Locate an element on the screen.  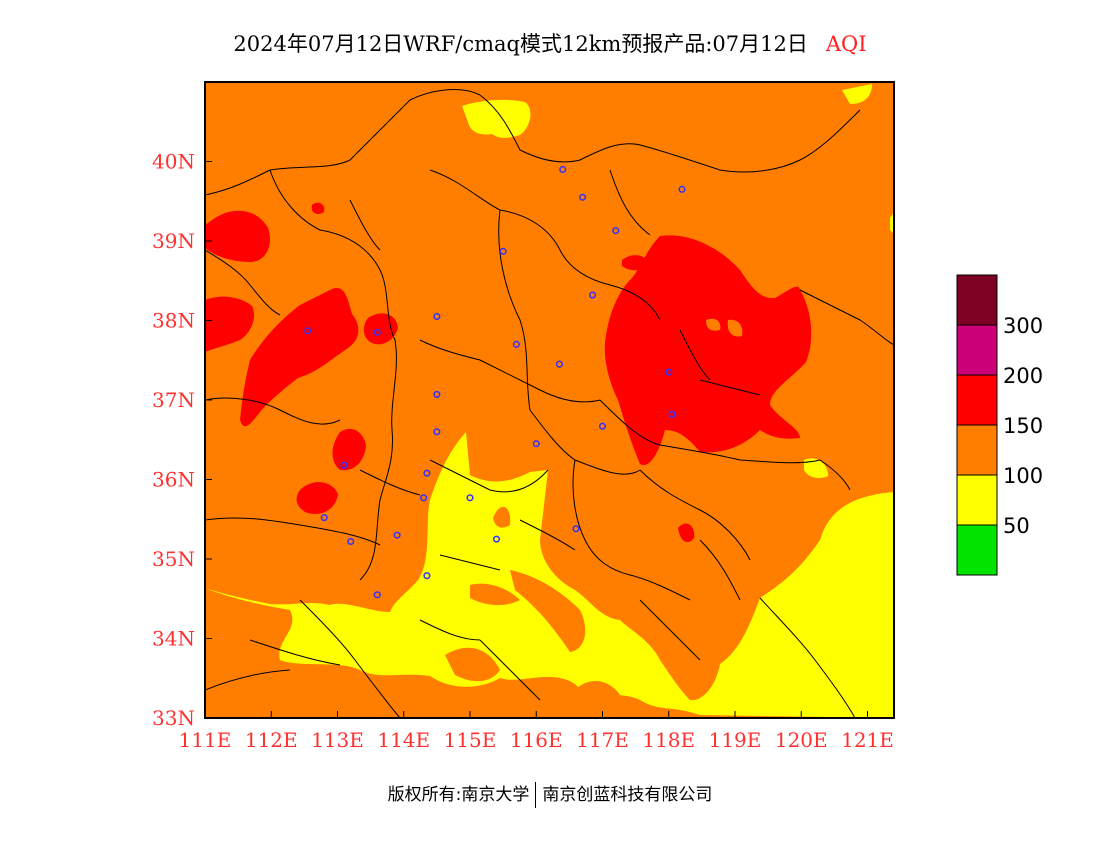
legend-label: 200 is located at coordinates (1023, 376).